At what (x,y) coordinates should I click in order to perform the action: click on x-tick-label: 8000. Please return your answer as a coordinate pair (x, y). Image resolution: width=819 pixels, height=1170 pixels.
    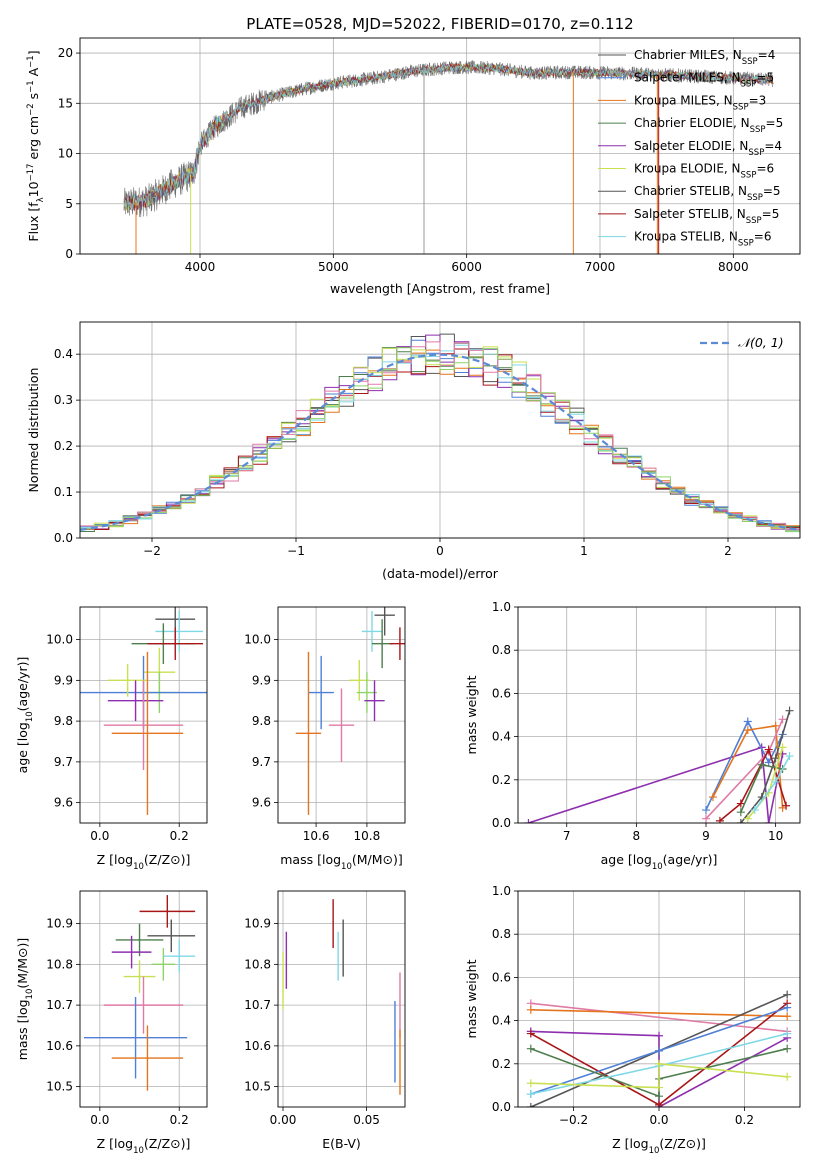
    Looking at the image, I should click on (733, 267).